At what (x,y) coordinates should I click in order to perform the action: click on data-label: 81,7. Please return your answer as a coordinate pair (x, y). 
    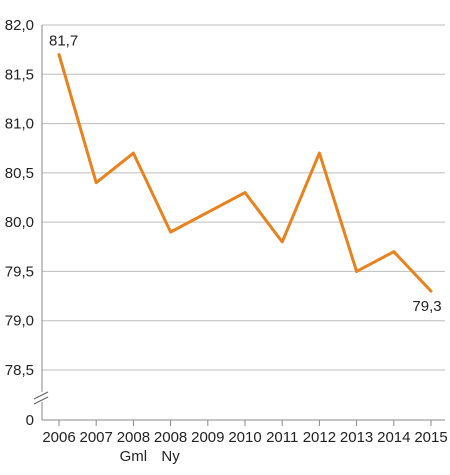
    Looking at the image, I should click on (63, 41).